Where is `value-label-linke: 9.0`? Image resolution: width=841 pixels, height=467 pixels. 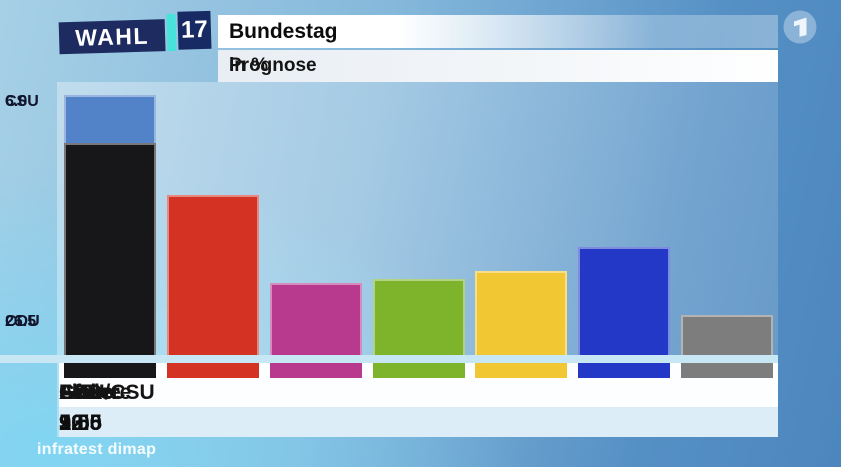 value-label-linke: 9.0 is located at coordinates (74, 422).